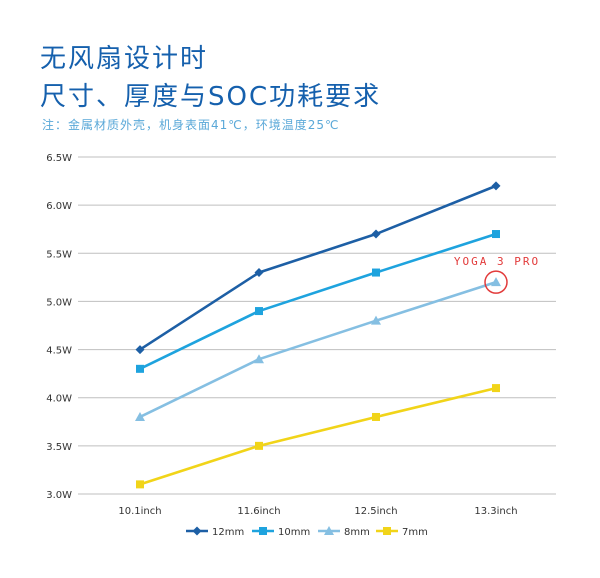 This screenshot has height=578, width=600. Describe the element at coordinates (375, 511) in the screenshot. I see `x-tick-label: 12.5inch` at that location.